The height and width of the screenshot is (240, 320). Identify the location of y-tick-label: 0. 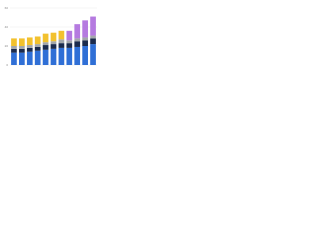
(7, 65).